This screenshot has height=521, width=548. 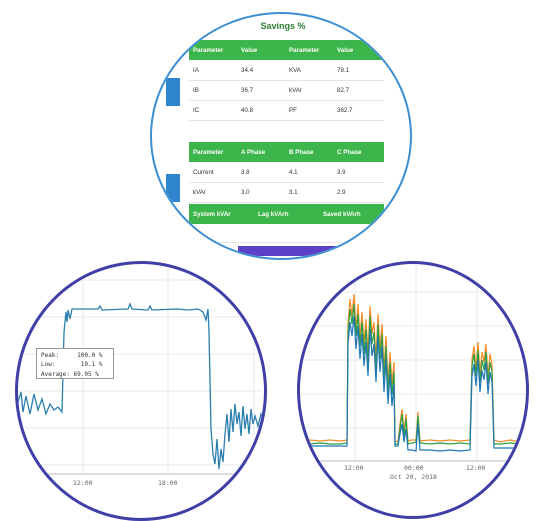 What do you see at coordinates (203, 172) in the screenshot?
I see `table-cell: Current` at bounding box center [203, 172].